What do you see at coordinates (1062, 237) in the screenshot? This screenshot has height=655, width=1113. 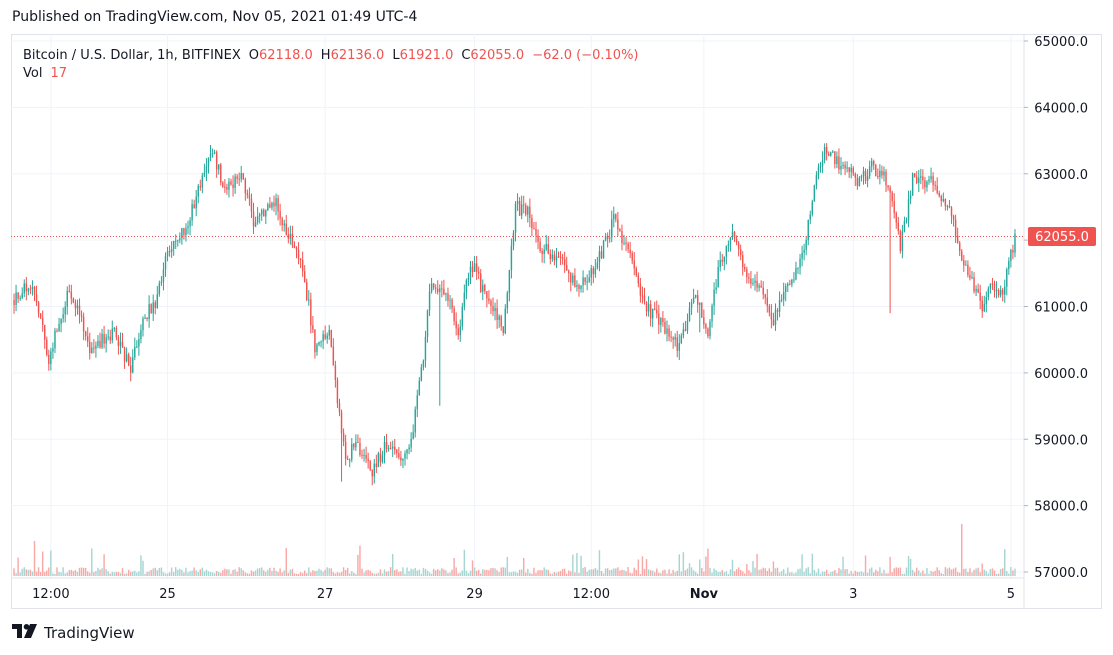 I see `last-price-text: 62055.0` at bounding box center [1062, 237].